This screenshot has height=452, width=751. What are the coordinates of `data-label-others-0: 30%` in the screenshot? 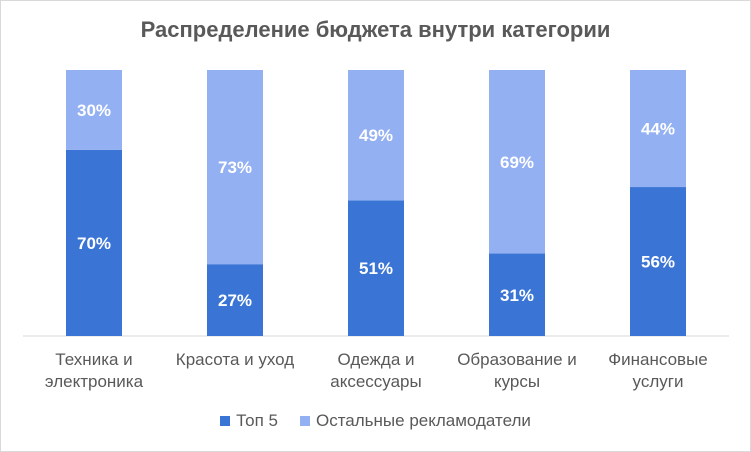 It's located at (94, 110).